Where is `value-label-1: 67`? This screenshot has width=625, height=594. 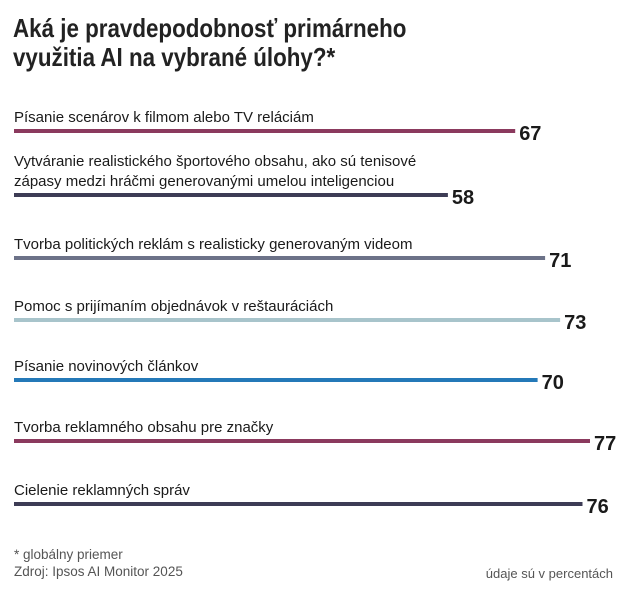
value-label-1: 67 is located at coordinates (530, 134).